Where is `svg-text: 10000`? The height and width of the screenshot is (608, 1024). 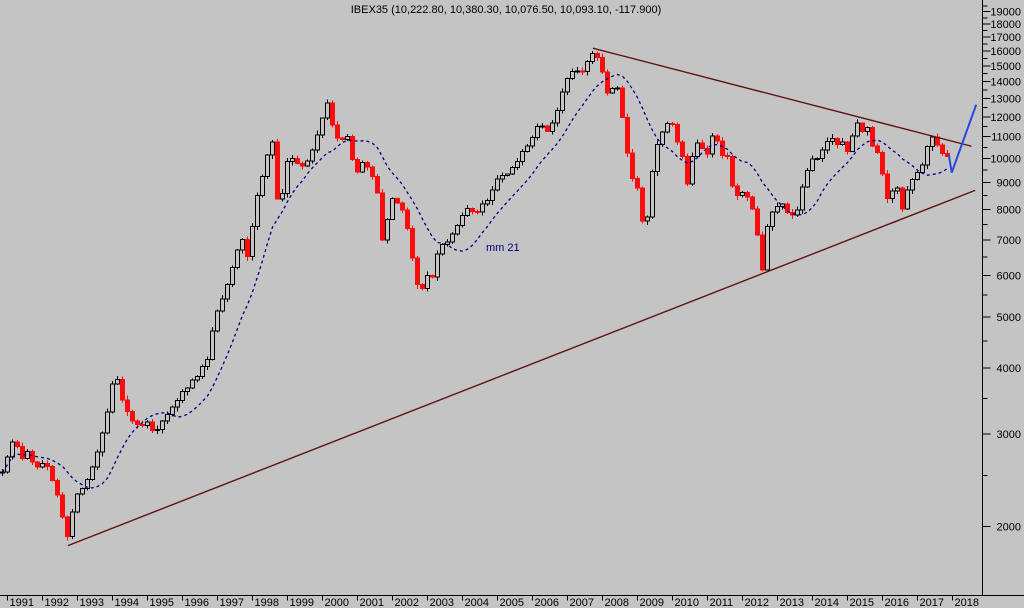
svg-text: 10000 is located at coordinates (1005, 159).